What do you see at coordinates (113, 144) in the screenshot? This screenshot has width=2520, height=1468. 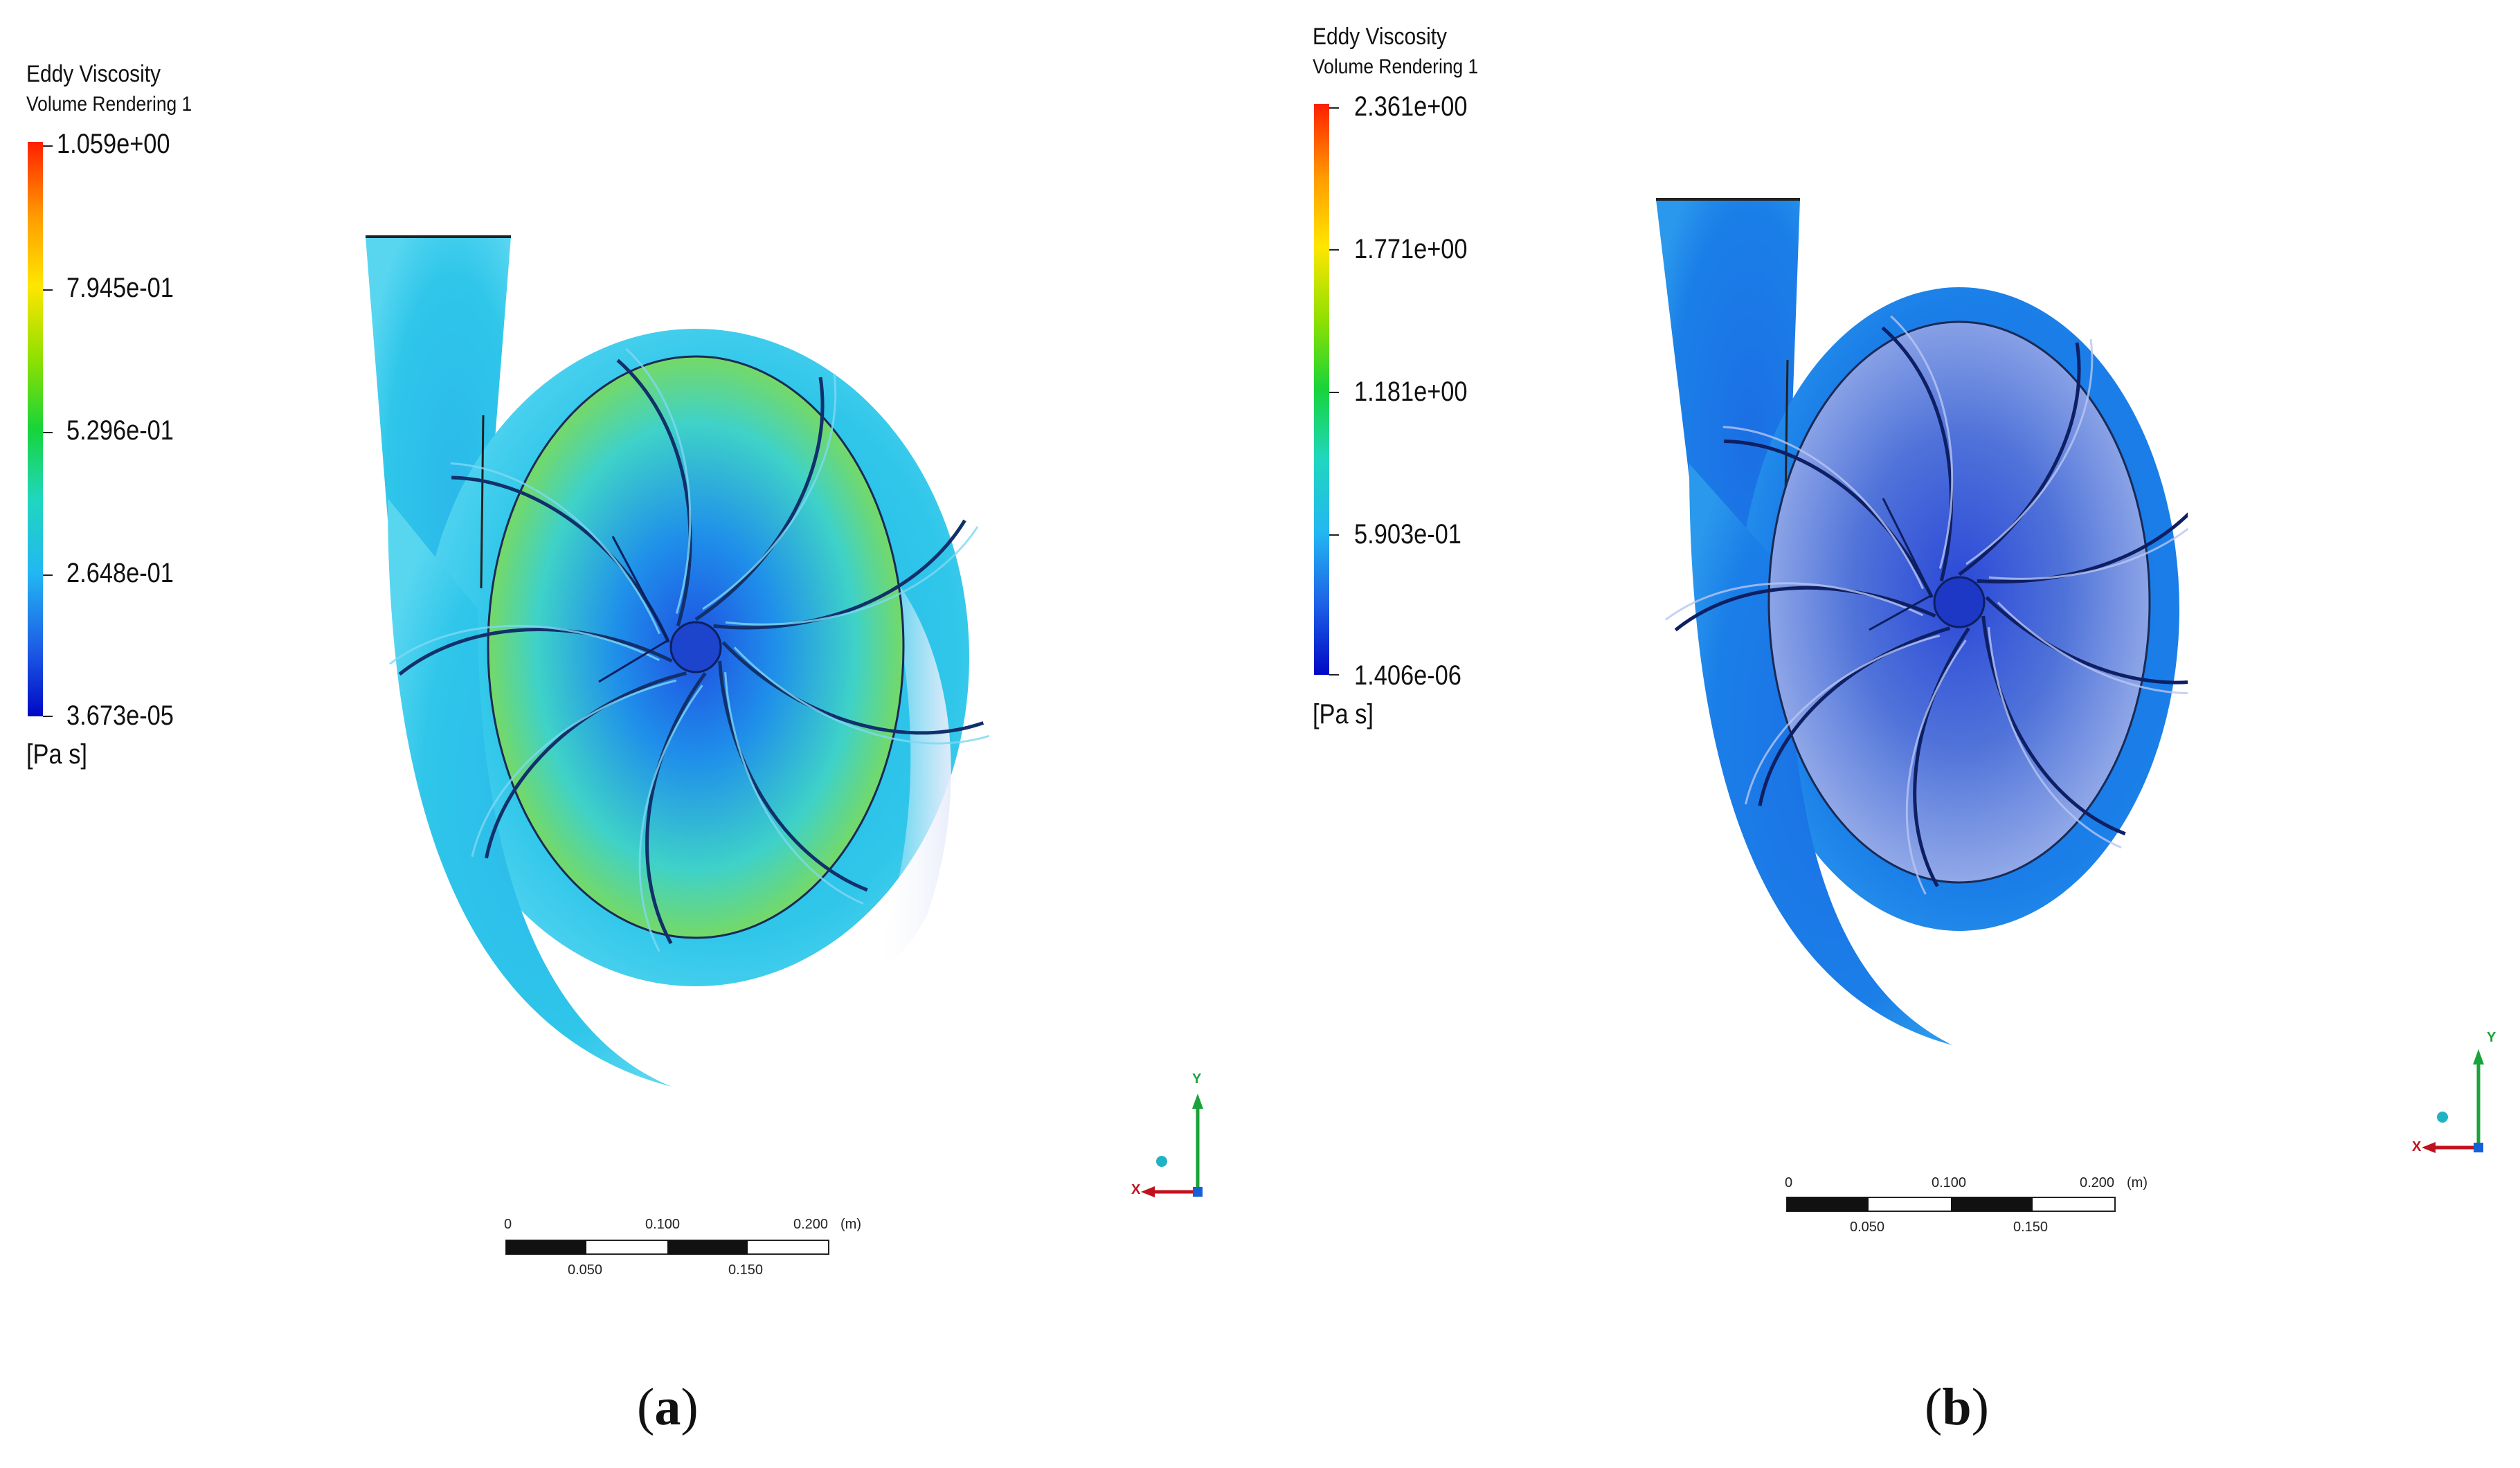 I see `colorbar-tick-label: 1.059e+00` at bounding box center [113, 144].